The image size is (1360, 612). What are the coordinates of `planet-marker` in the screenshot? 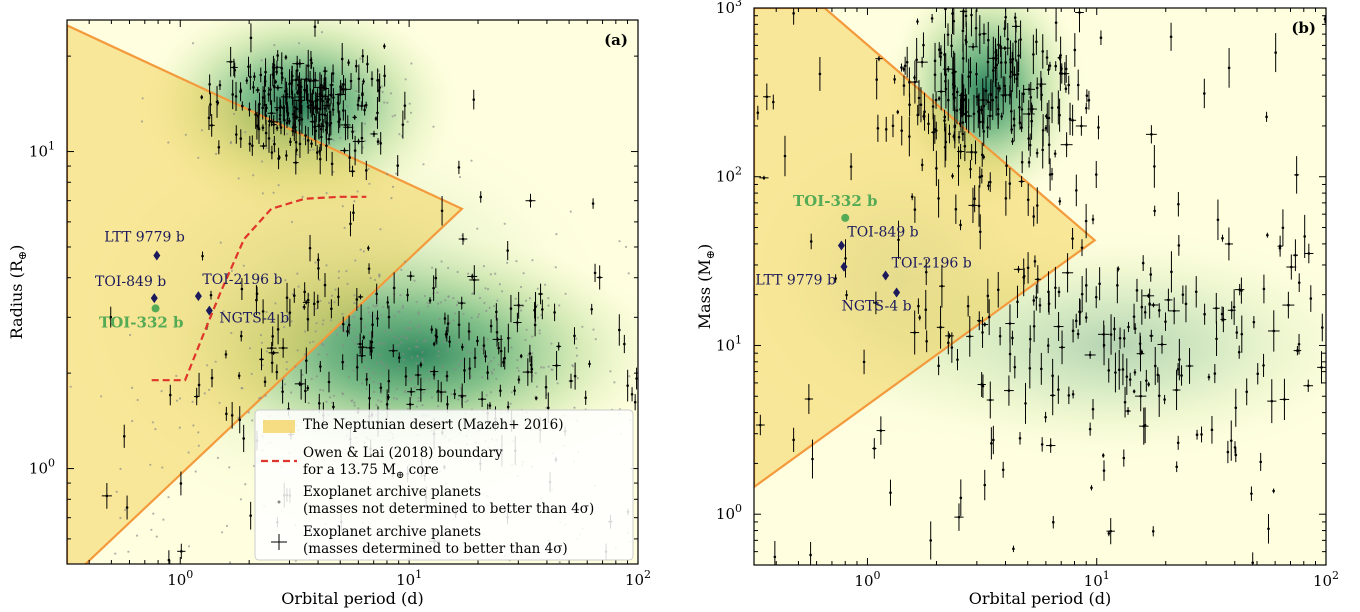 It's located at (198, 296).